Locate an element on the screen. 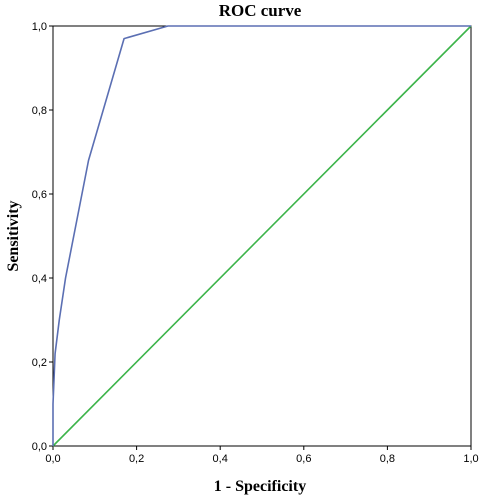 This screenshot has width=489, height=498. y-tick-label: 0,0 is located at coordinates (39, 447).